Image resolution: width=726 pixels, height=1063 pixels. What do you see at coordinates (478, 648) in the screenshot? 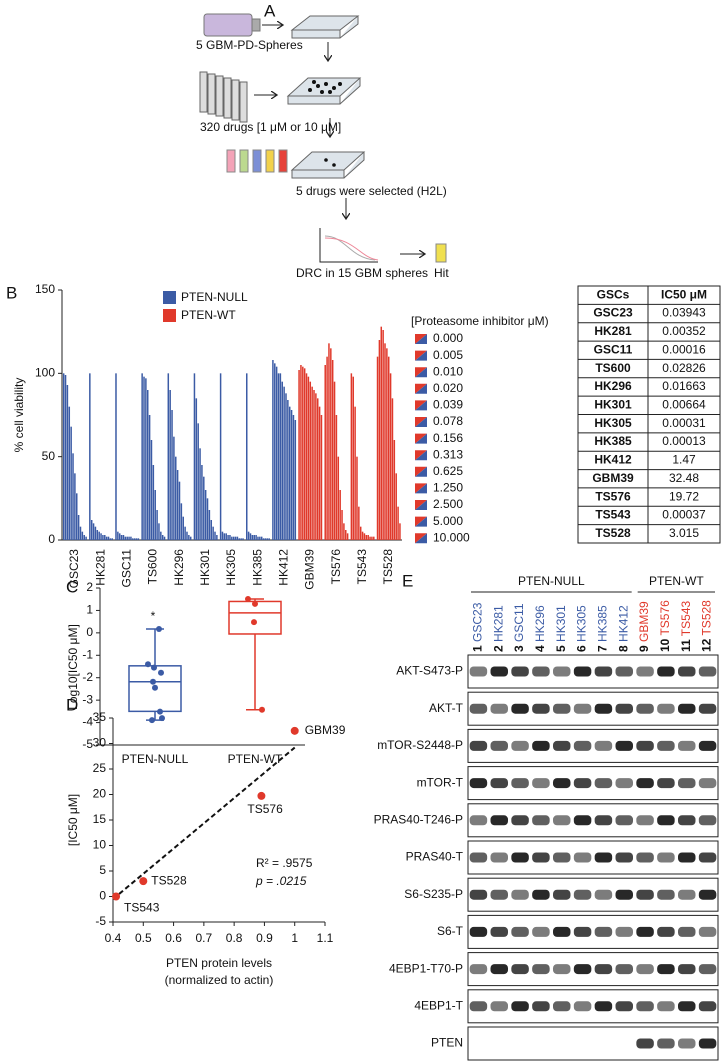
I see `lane-number: 1` at bounding box center [478, 648].